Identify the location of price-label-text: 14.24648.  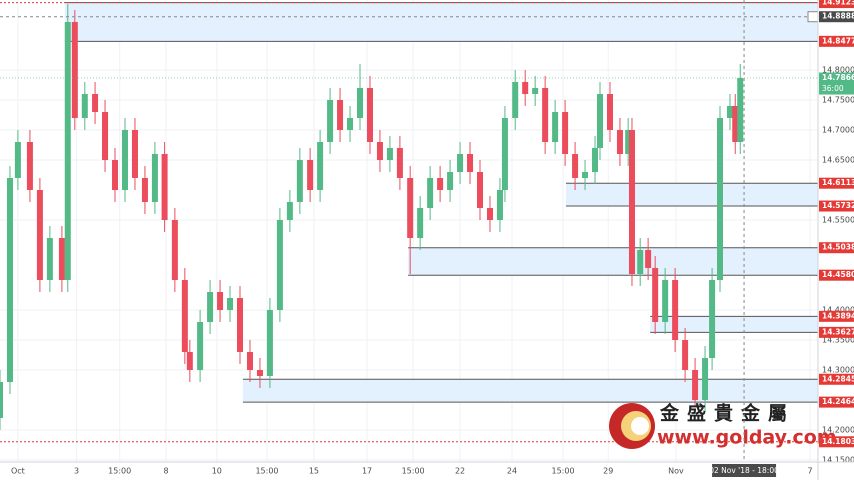
(838, 401).